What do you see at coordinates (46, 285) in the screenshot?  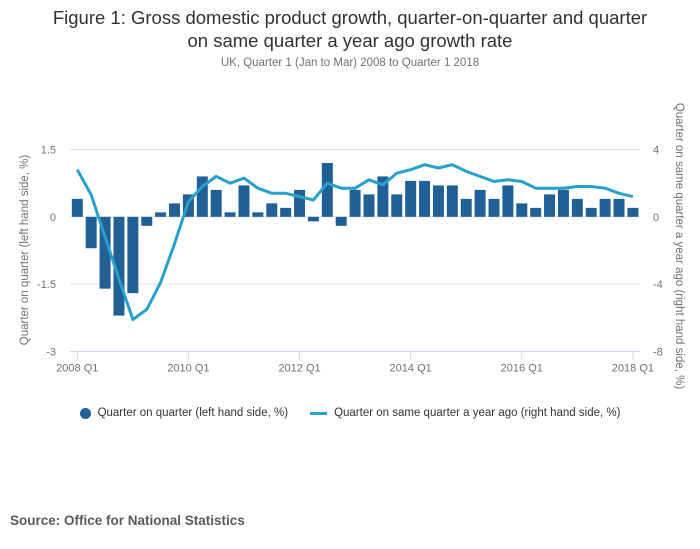 I see `left-tick-label: -1.5` at bounding box center [46, 285].